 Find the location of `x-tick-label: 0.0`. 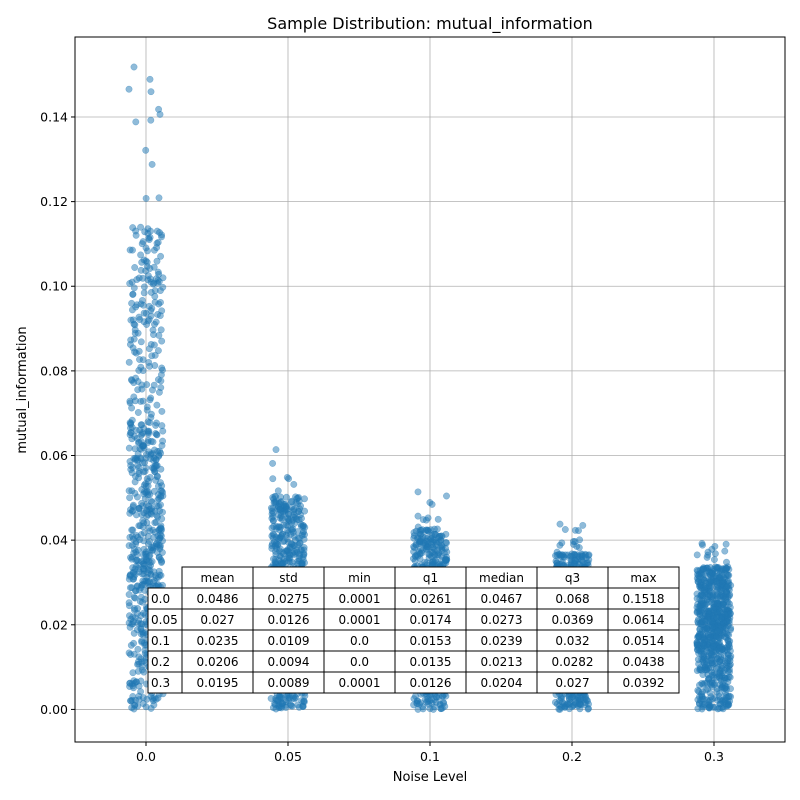

x-tick-label: 0.0 is located at coordinates (146, 756).